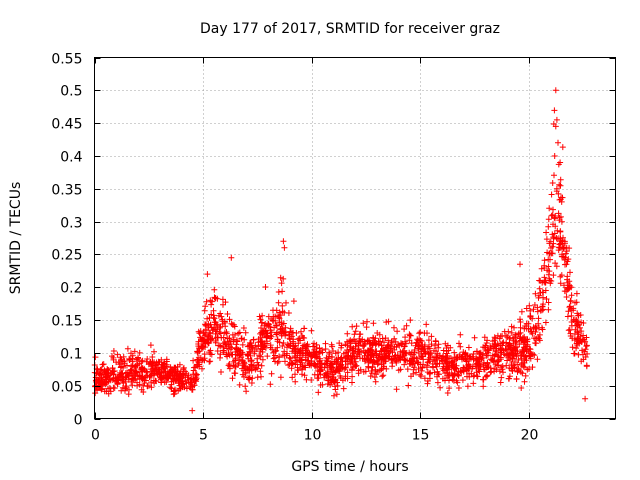 The image size is (640, 480). What do you see at coordinates (16, 238) in the screenshot?
I see `y-axis-label: SRMTID / TECUs` at bounding box center [16, 238].